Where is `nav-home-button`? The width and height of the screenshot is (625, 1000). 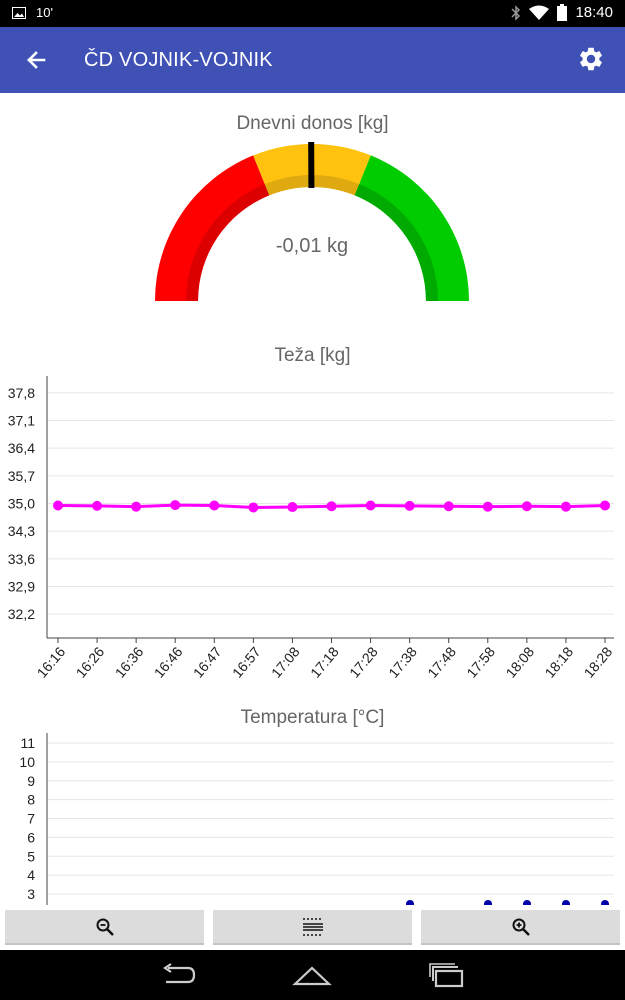 nav-home-button is located at coordinates (312, 977).